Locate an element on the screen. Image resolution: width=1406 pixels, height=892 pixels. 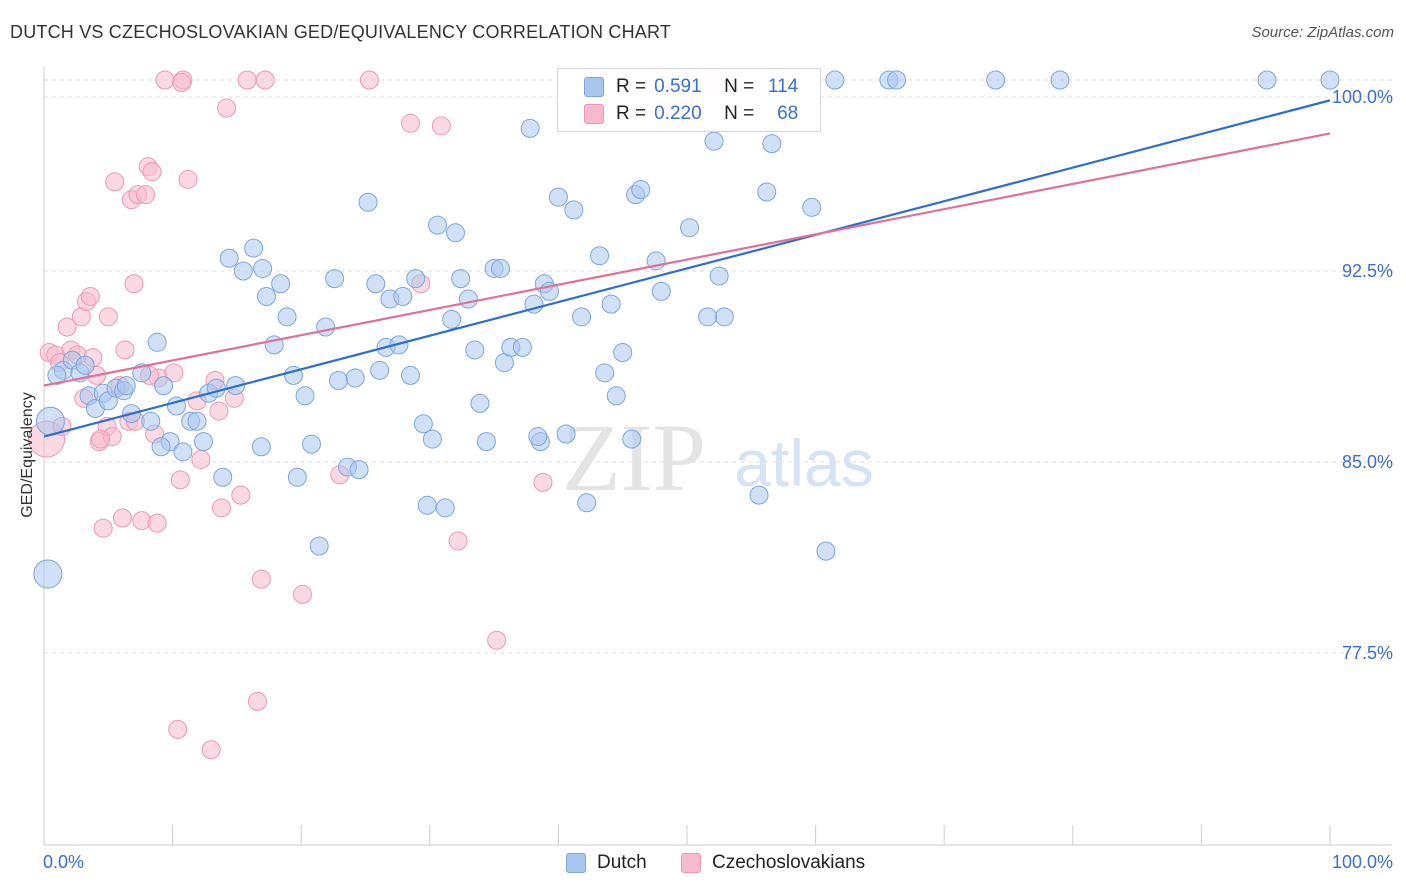
legend-czech-label: Czechoslovakians is located at coordinates (789, 862).